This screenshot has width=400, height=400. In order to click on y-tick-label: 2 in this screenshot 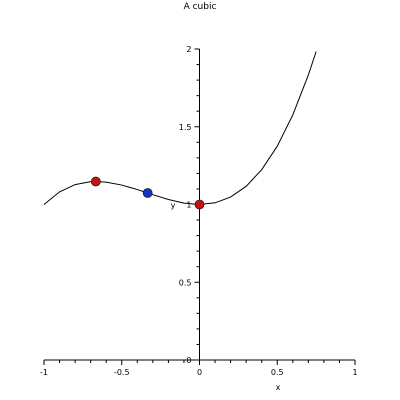, I will do `click(188, 49)`.